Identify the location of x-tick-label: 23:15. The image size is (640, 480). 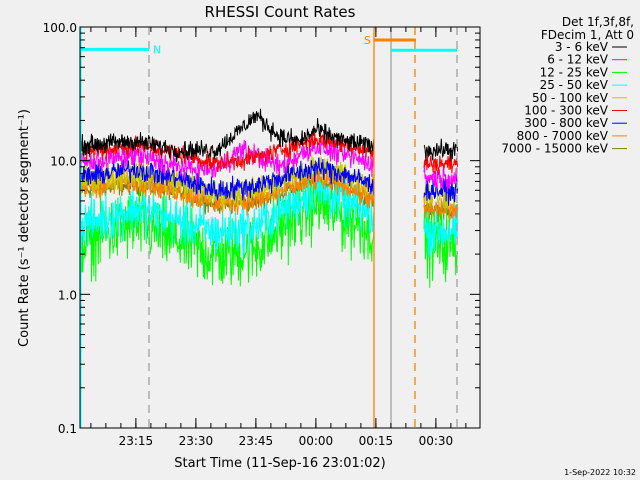
(136, 441).